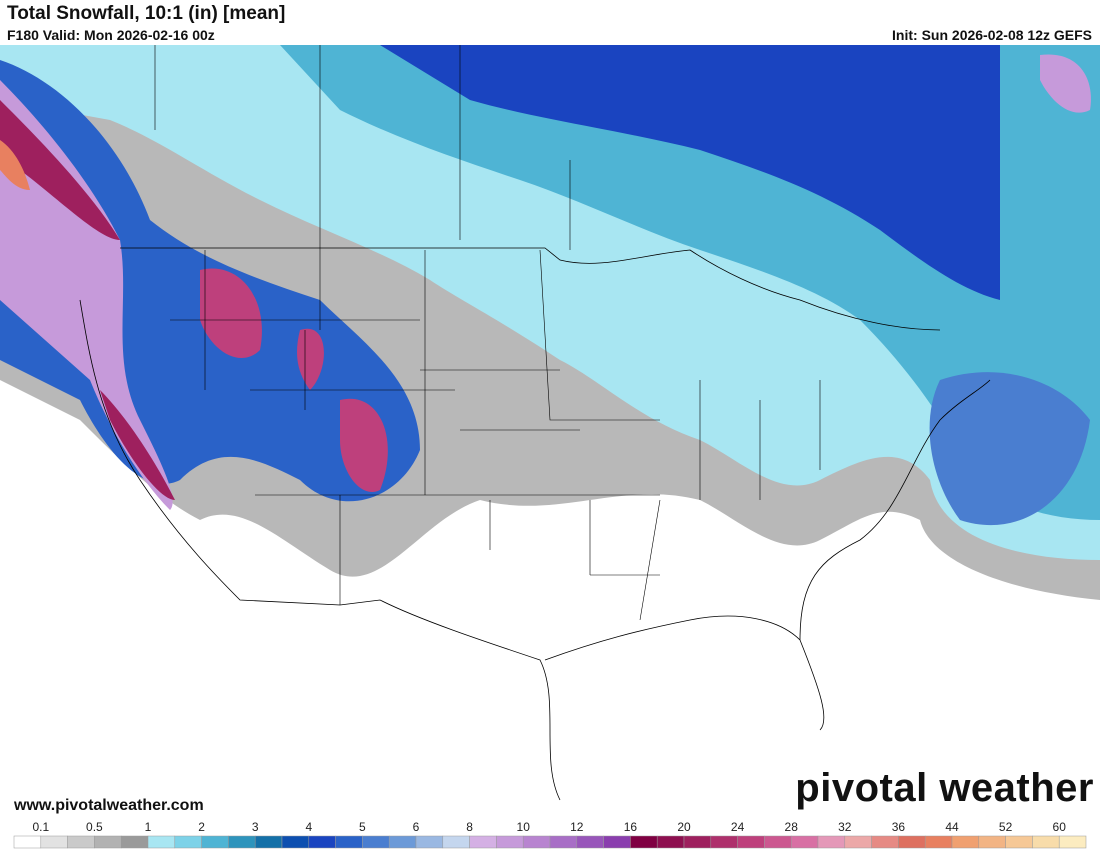 The width and height of the screenshot is (1100, 850). What do you see at coordinates (792, 827) in the screenshot?
I see `legend-label: 28` at bounding box center [792, 827].